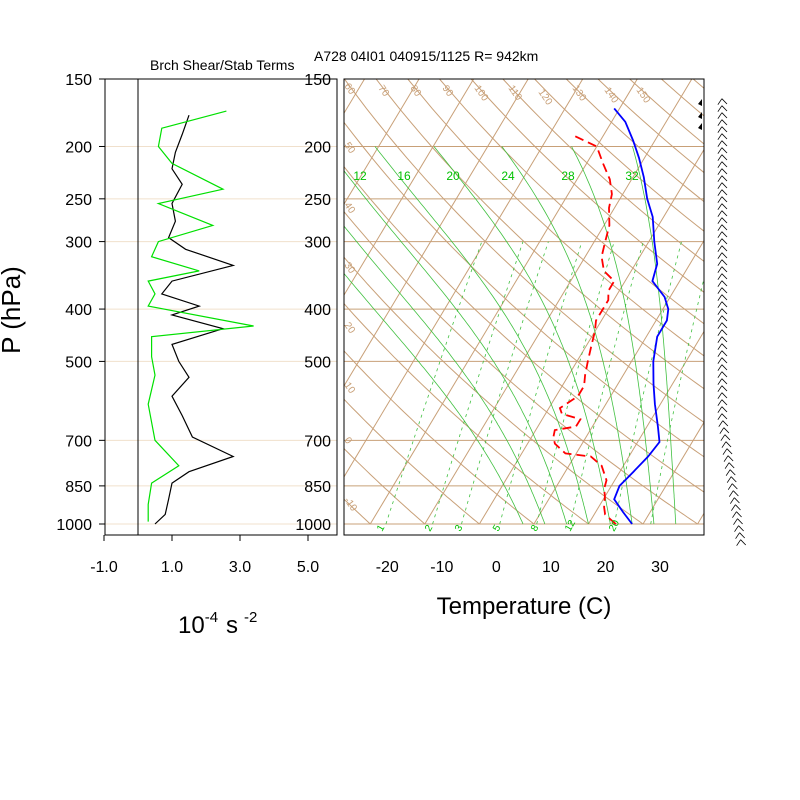  I want to click on dry-adiabat-label: 70, so click(384, 91).